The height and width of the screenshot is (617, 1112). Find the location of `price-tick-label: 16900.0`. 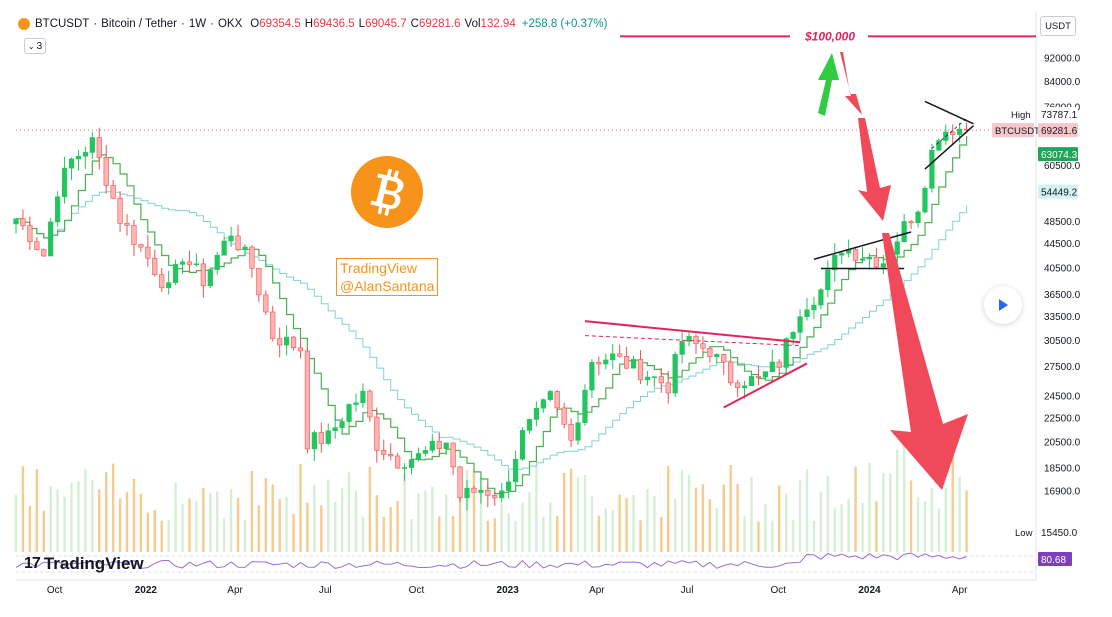

price-tick-label: 16900.0 is located at coordinates (1062, 492).